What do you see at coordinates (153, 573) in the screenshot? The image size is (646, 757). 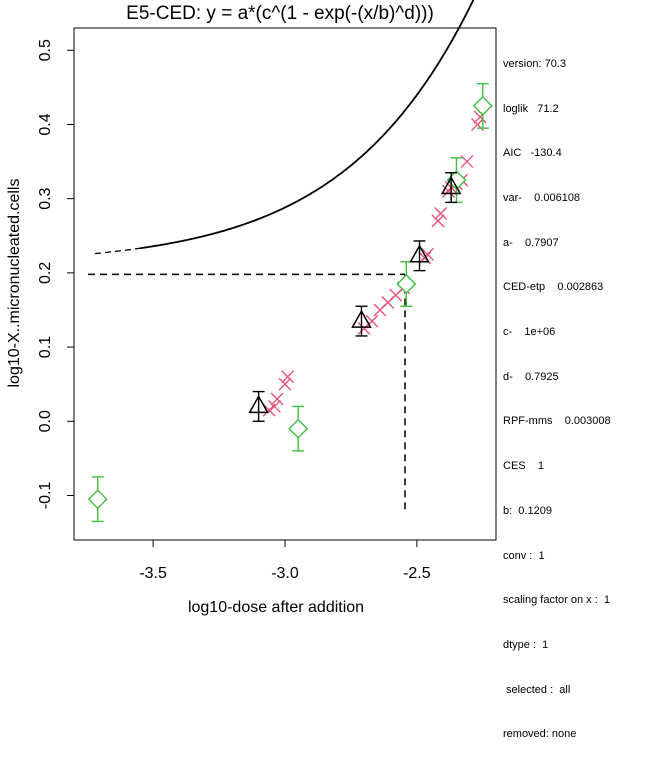 I see `x-tick-label: -3.5` at bounding box center [153, 573].